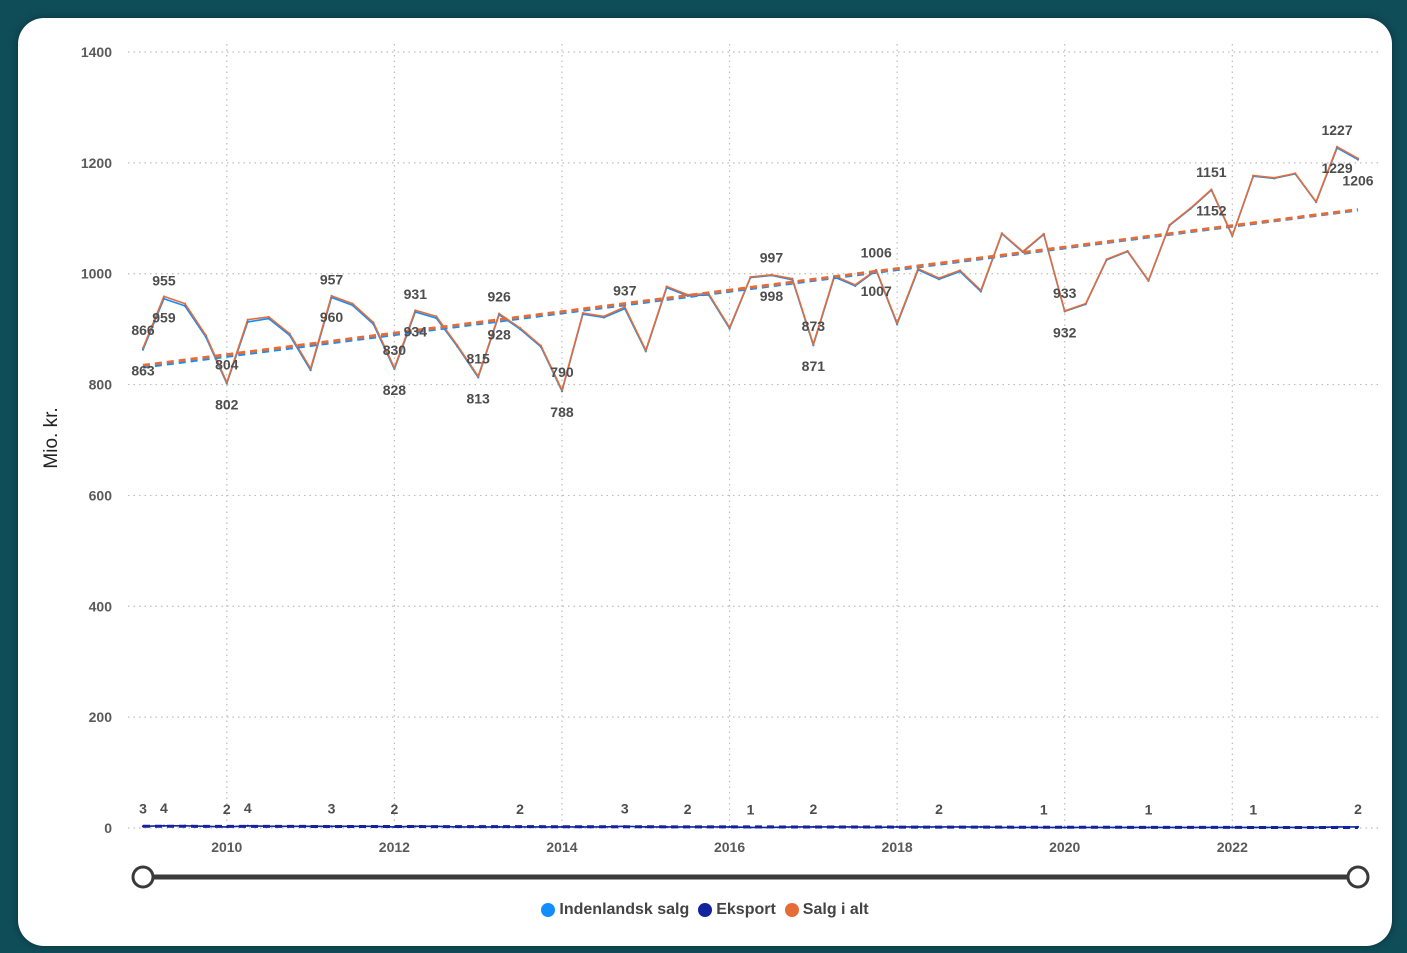  Describe the element at coordinates (499, 297) in the screenshot. I see `data-label-indenlandsk-salg: 926` at that location.